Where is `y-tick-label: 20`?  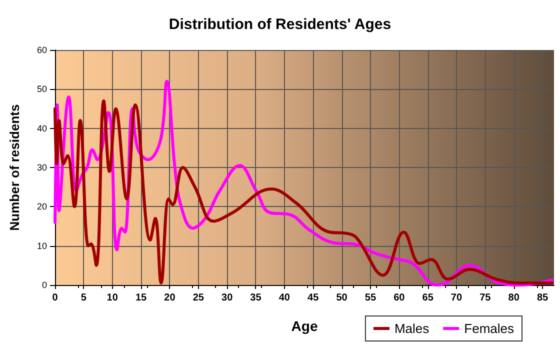
y-tick-label: 20 is located at coordinates (41, 207).